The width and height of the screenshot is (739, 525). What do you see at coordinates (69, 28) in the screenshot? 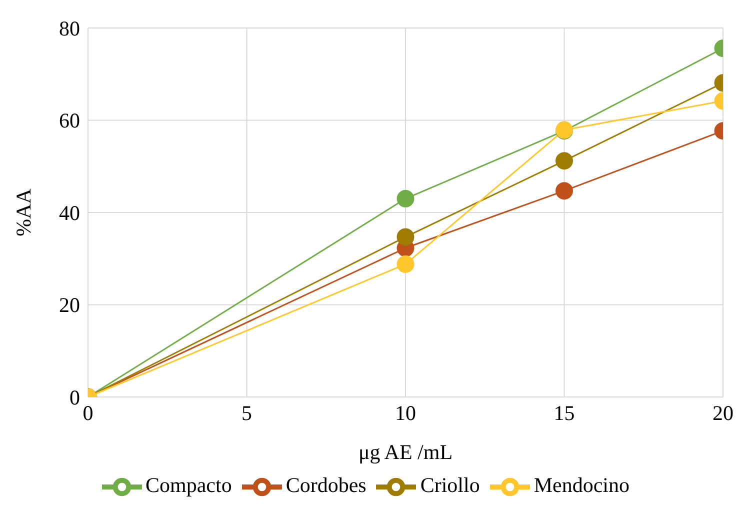
I see `y-tick-label: 80` at bounding box center [69, 28].